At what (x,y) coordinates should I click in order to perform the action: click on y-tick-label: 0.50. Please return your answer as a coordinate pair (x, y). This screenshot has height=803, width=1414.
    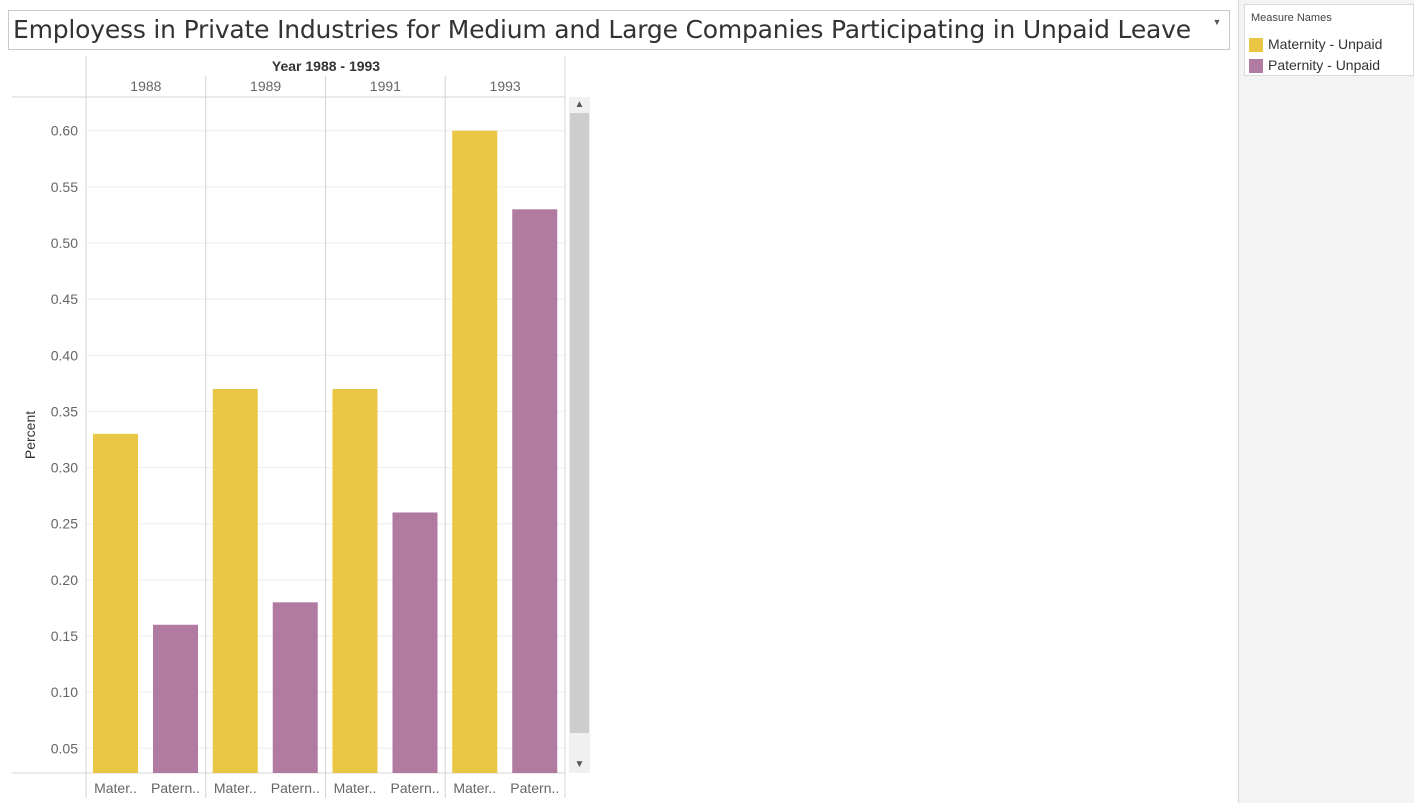
    Looking at the image, I should click on (64, 243).